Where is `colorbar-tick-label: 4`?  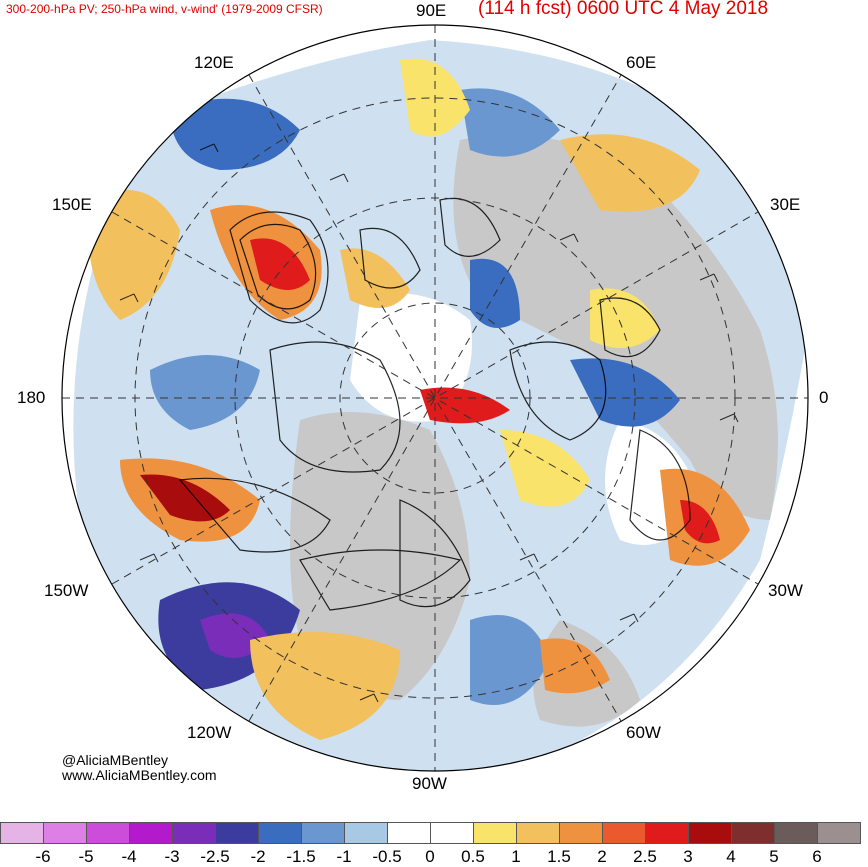
colorbar-tick-label: 4 is located at coordinates (731, 856).